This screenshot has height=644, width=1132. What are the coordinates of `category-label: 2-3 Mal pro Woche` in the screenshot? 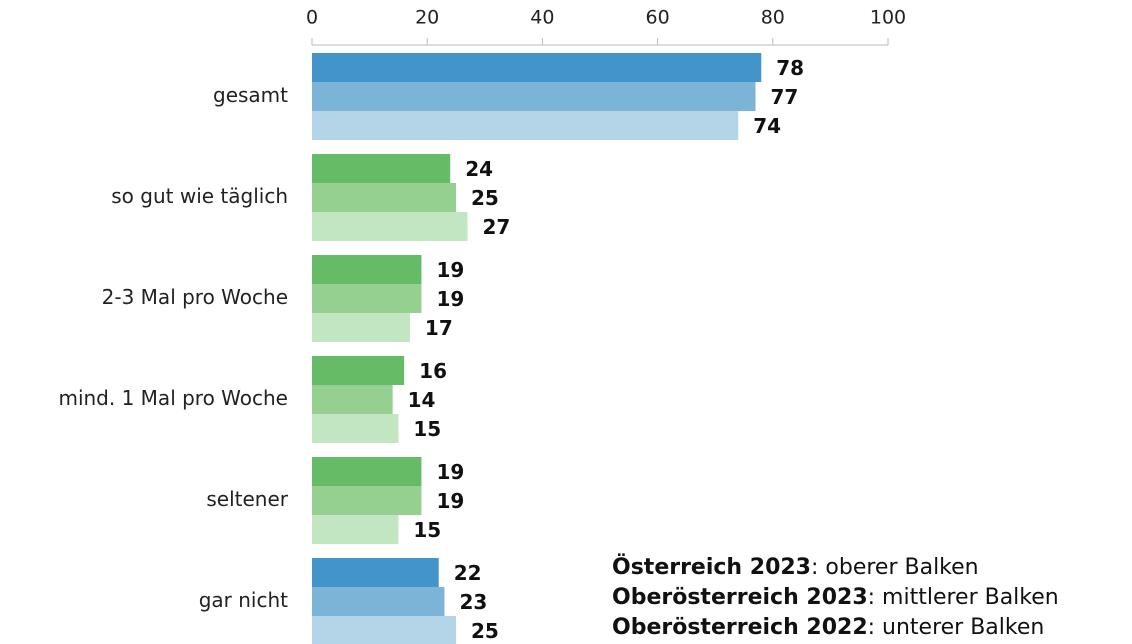 It's located at (195, 297).